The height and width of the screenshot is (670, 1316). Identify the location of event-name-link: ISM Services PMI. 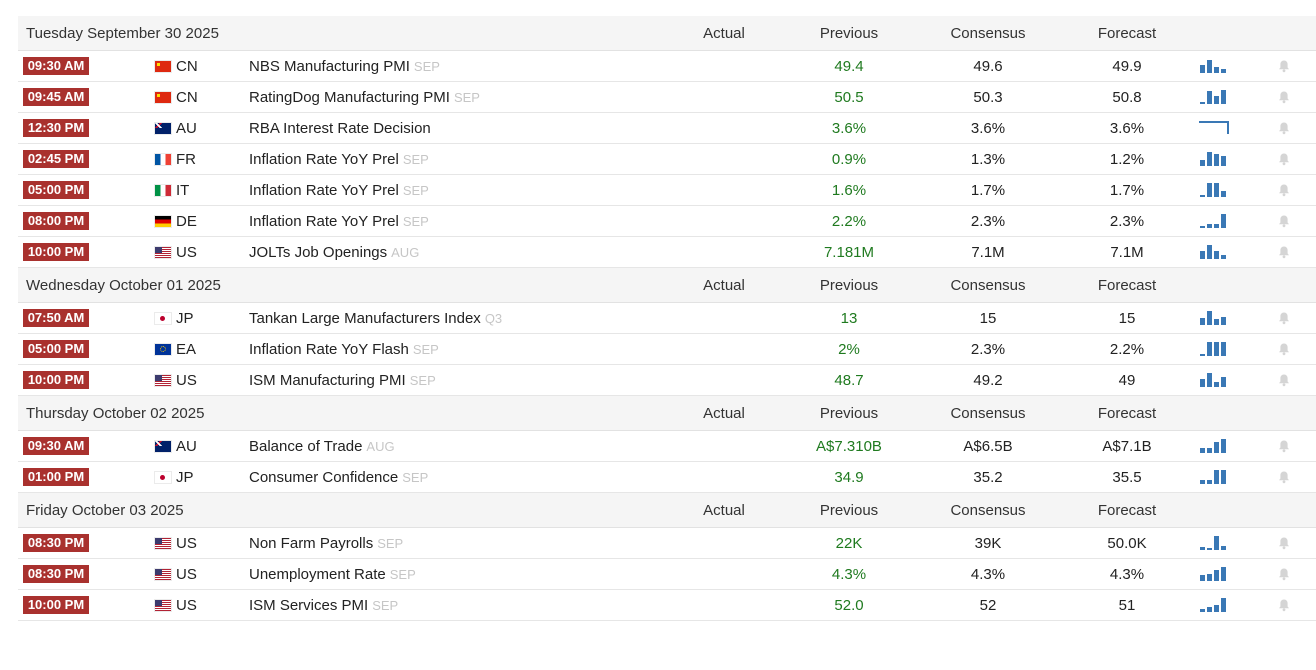
(309, 605).